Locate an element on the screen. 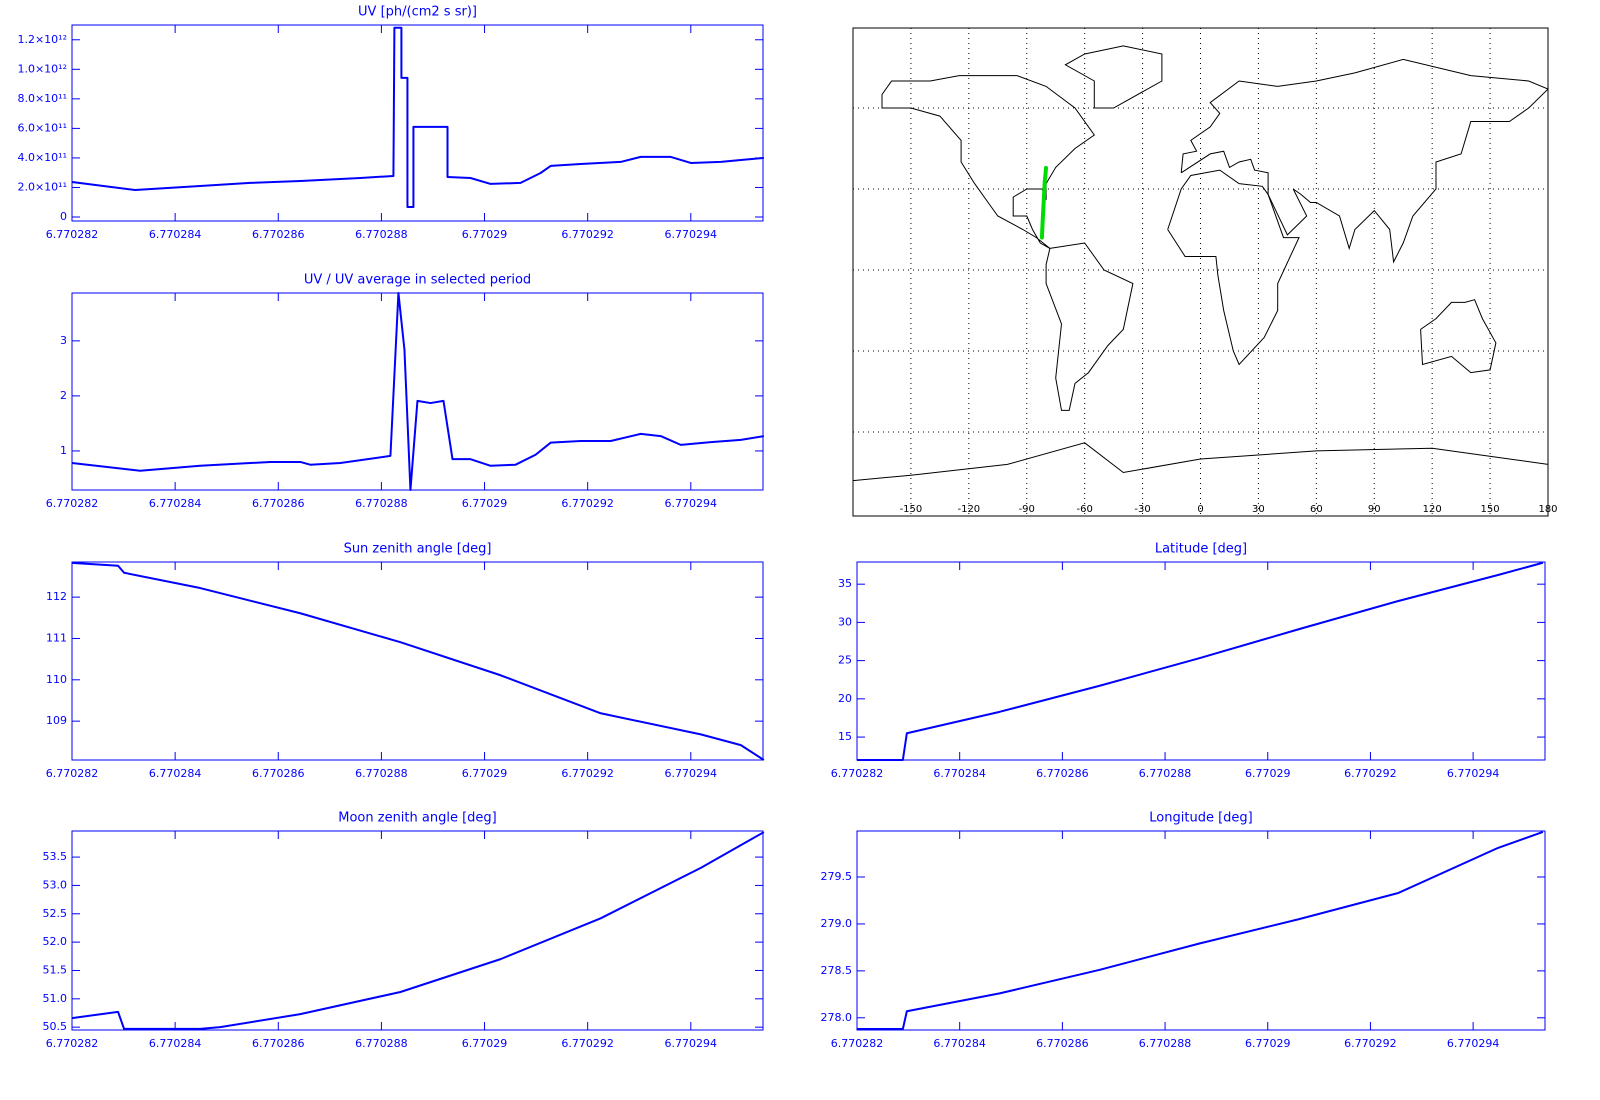 The height and width of the screenshot is (1100, 1600). y-tick-label: 109 is located at coordinates (56, 720).